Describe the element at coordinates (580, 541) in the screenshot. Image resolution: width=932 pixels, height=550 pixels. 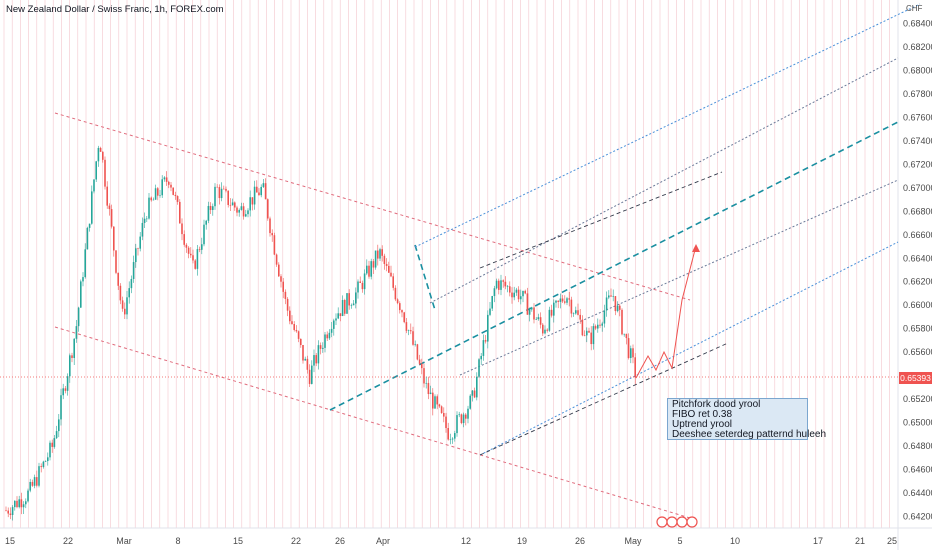
I see `x-tick-label: 26` at that location.